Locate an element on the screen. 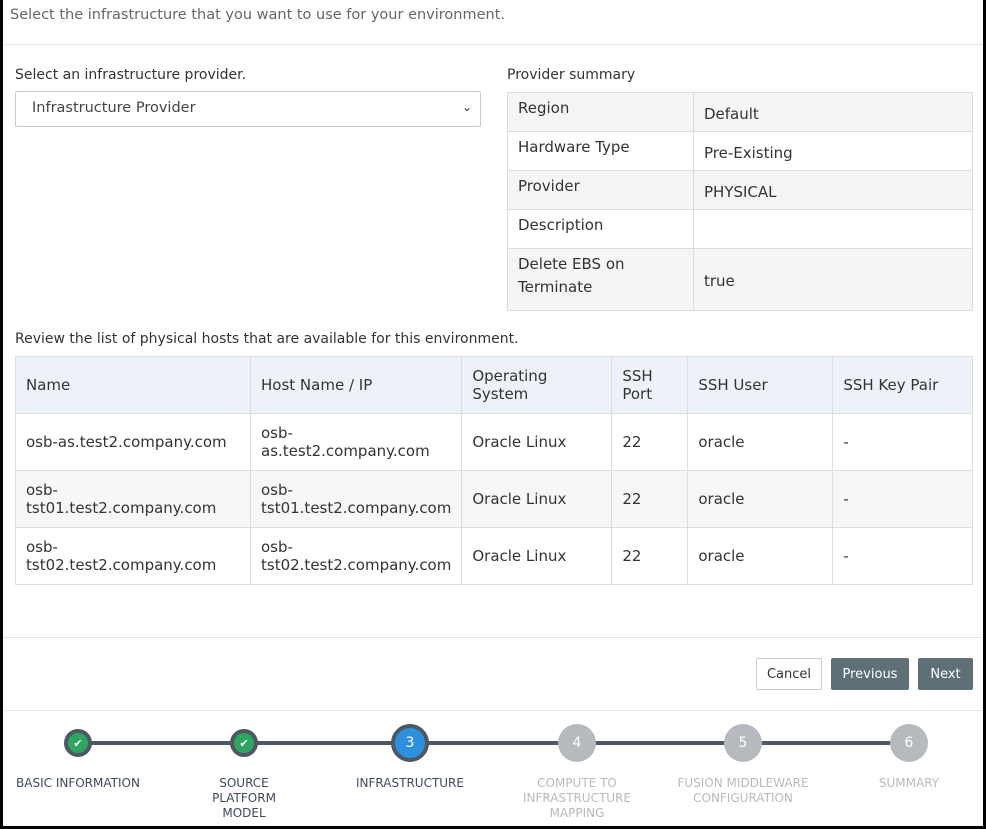 The image size is (986, 829). summary-label: Hardware Type is located at coordinates (600, 151).